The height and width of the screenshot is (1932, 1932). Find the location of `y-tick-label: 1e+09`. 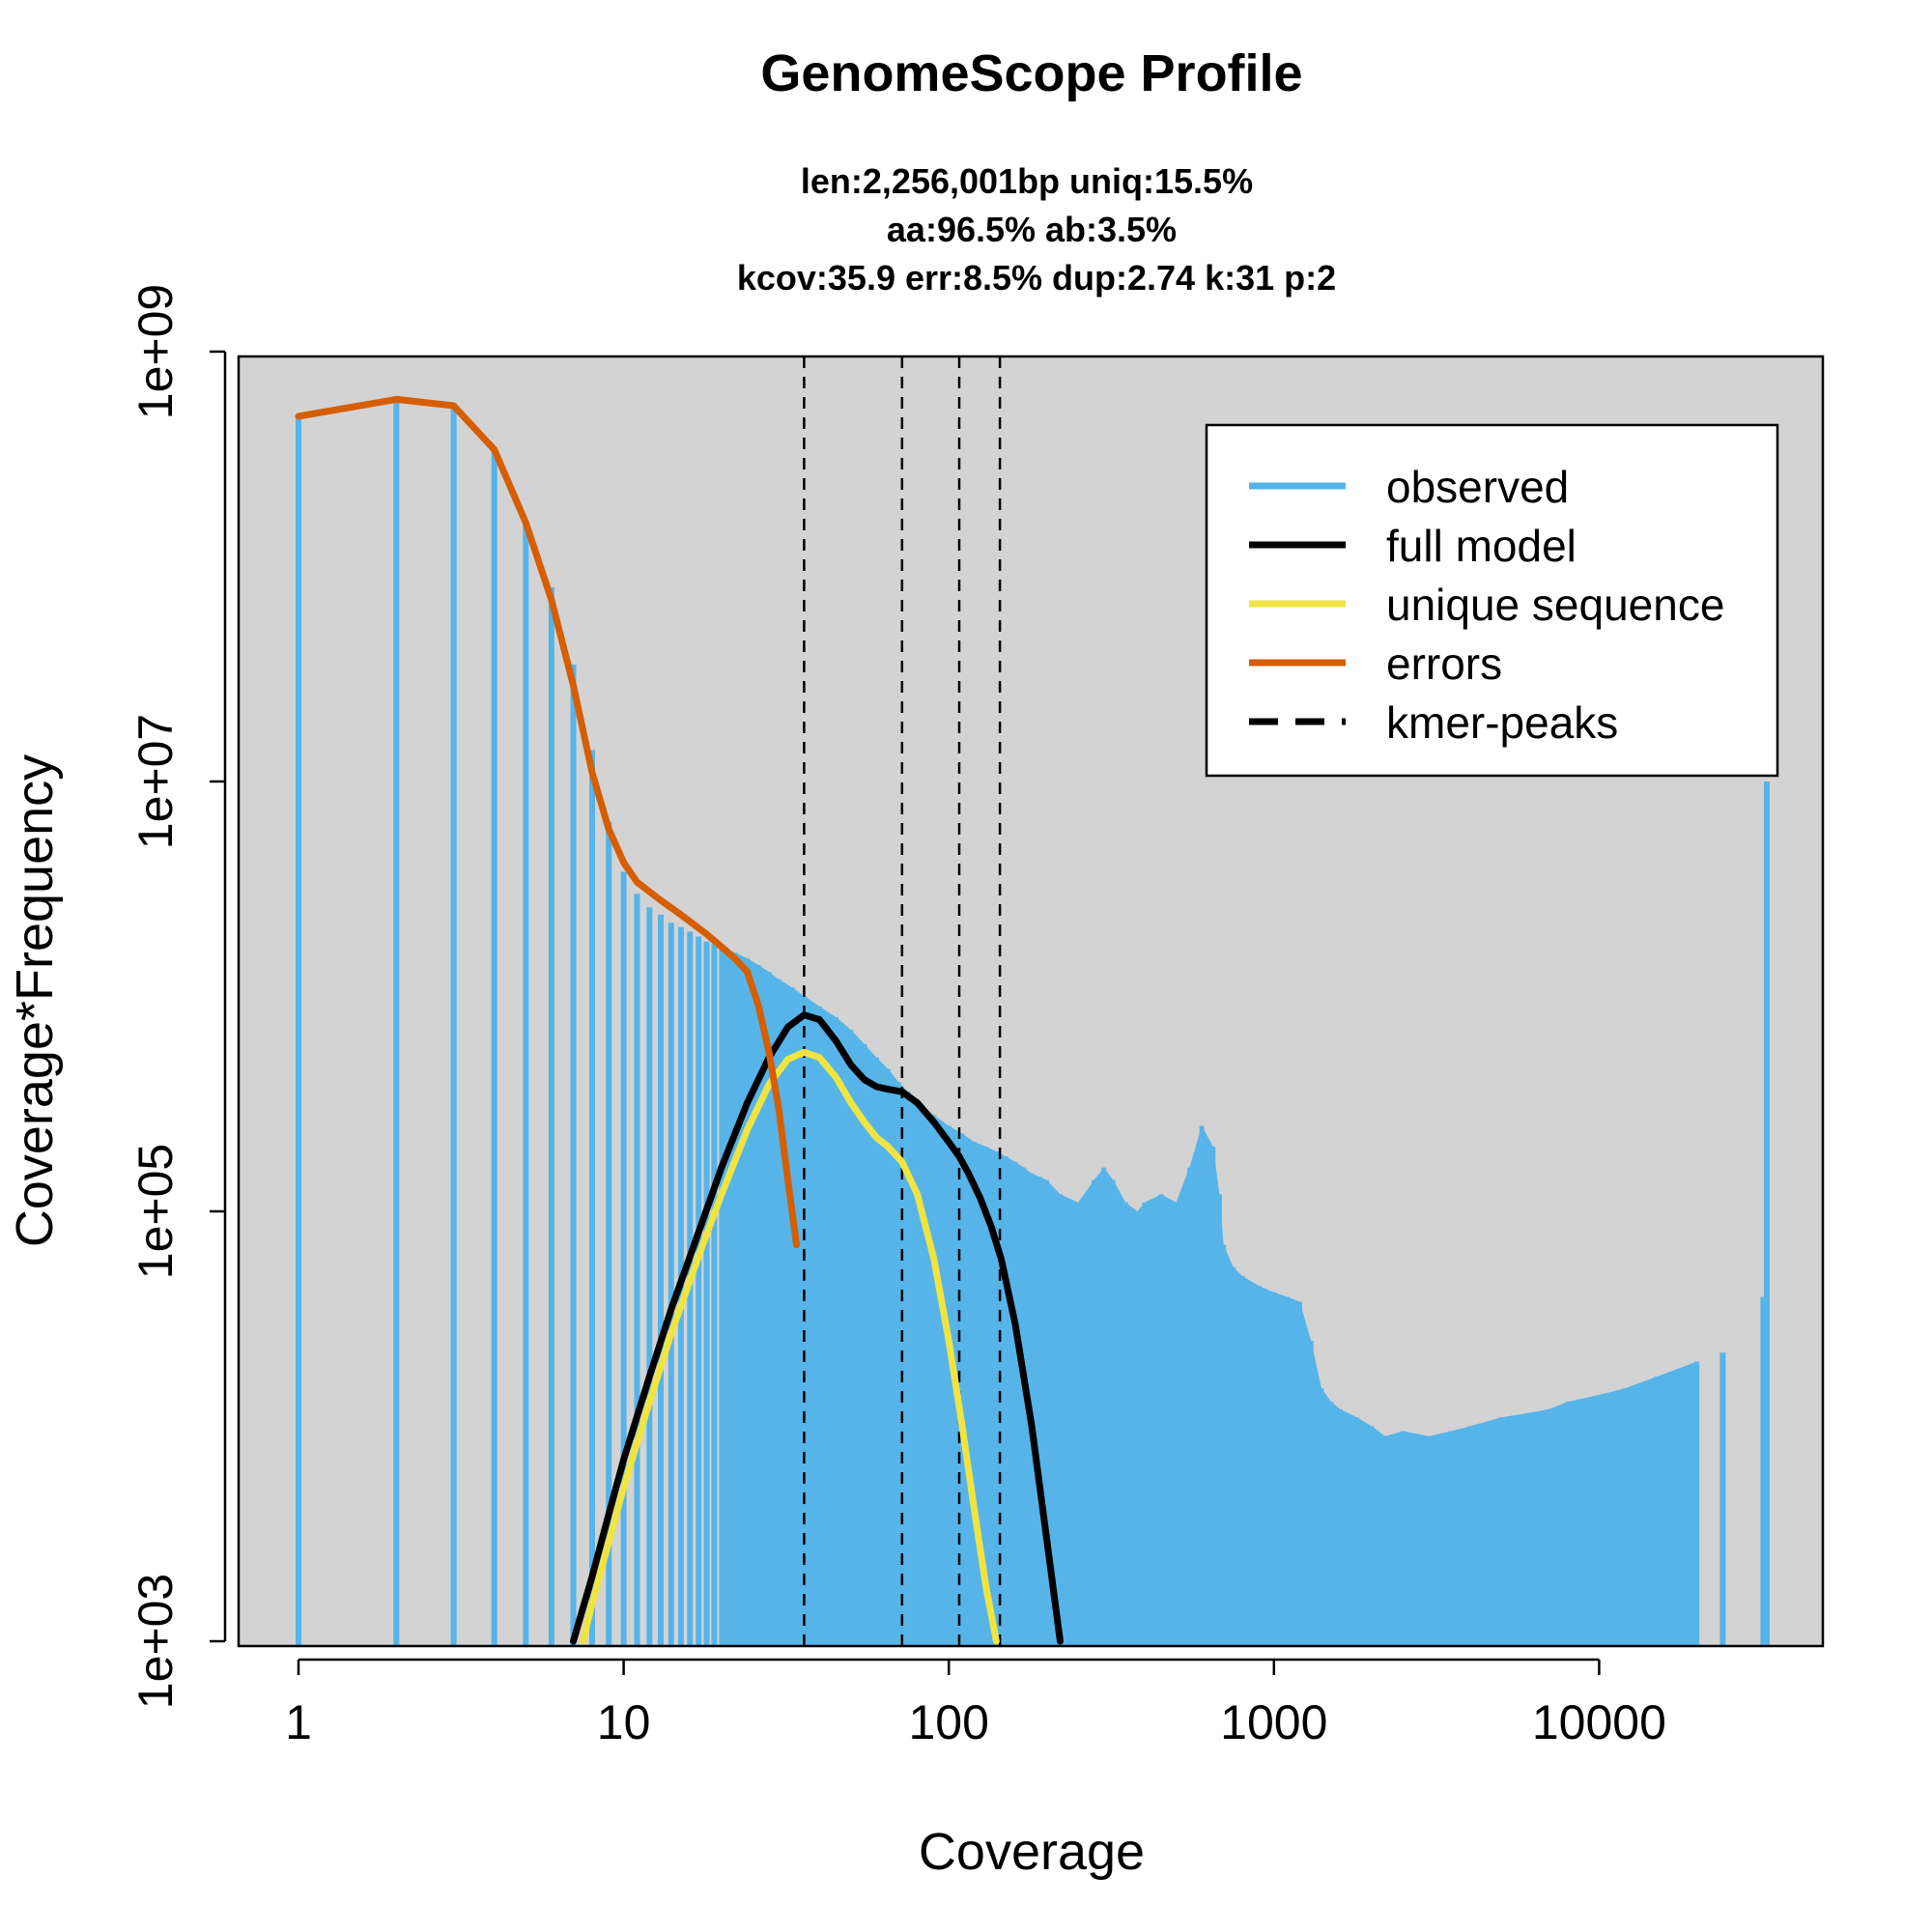

y-tick-label: 1e+09 is located at coordinates (155, 351).